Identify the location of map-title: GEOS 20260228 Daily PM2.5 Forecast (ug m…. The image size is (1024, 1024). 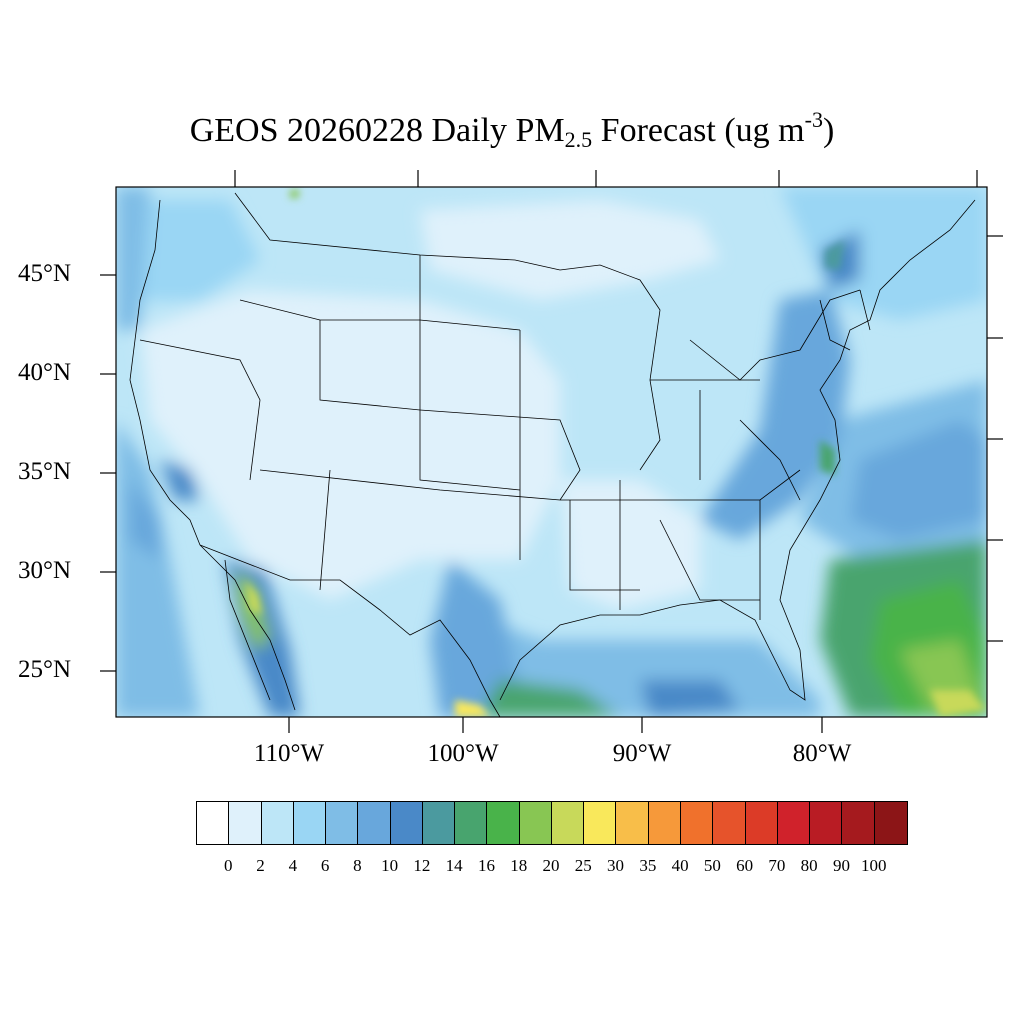
(512, 129).